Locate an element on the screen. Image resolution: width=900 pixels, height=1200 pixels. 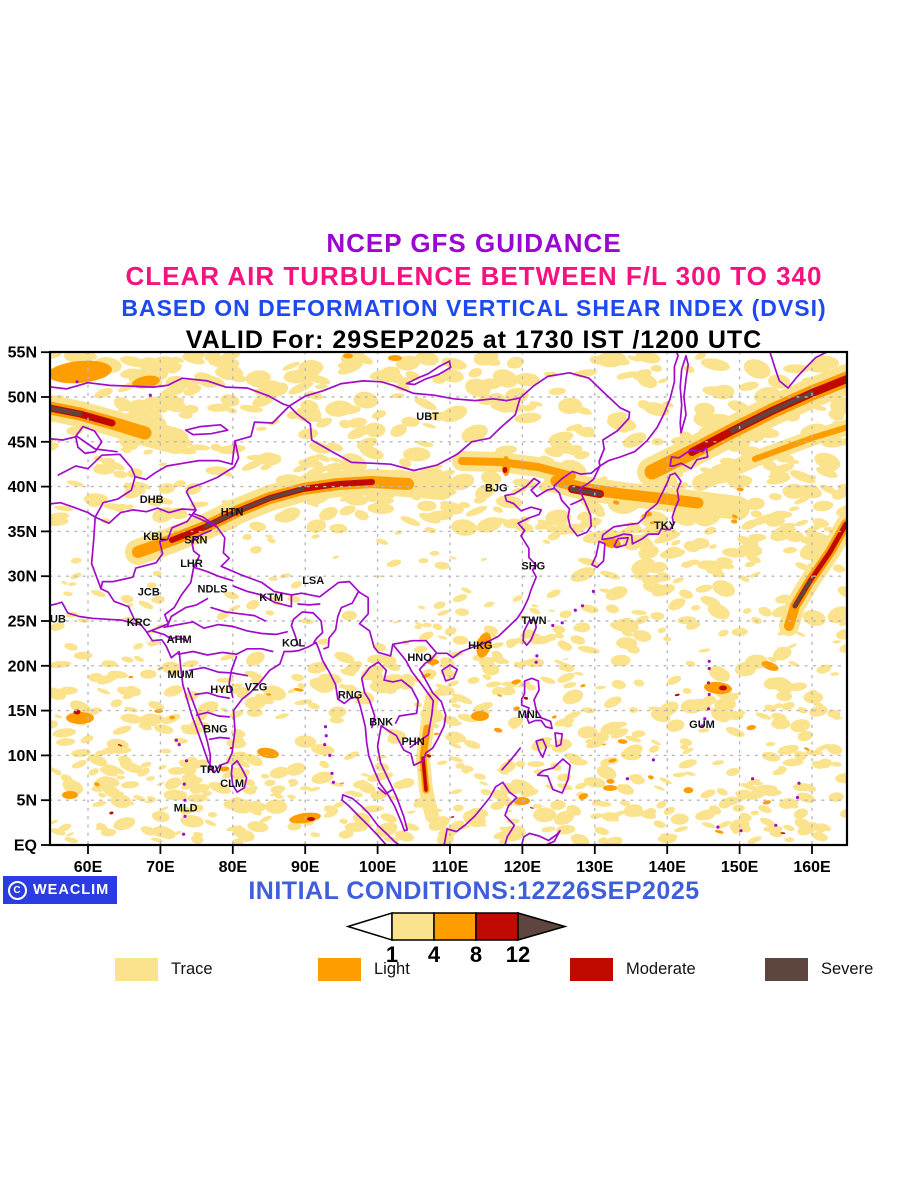
lon-label: 120E is located at coordinates (523, 867).